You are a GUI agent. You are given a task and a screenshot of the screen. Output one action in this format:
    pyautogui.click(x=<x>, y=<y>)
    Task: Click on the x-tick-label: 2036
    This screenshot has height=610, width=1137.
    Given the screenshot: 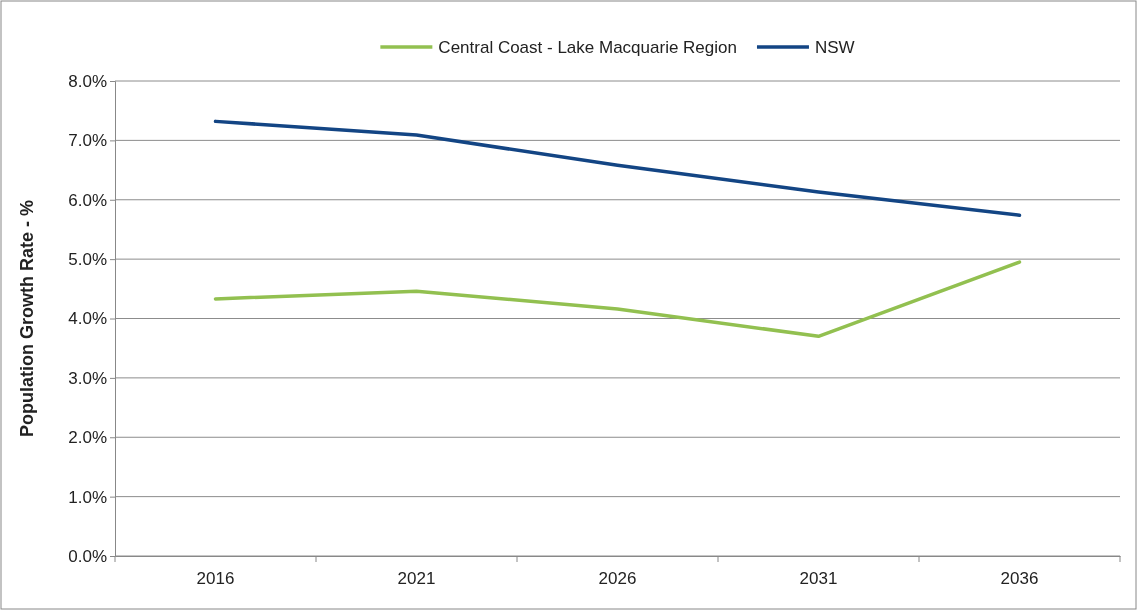 What is the action you would take?
    pyautogui.click(x=1019, y=579)
    